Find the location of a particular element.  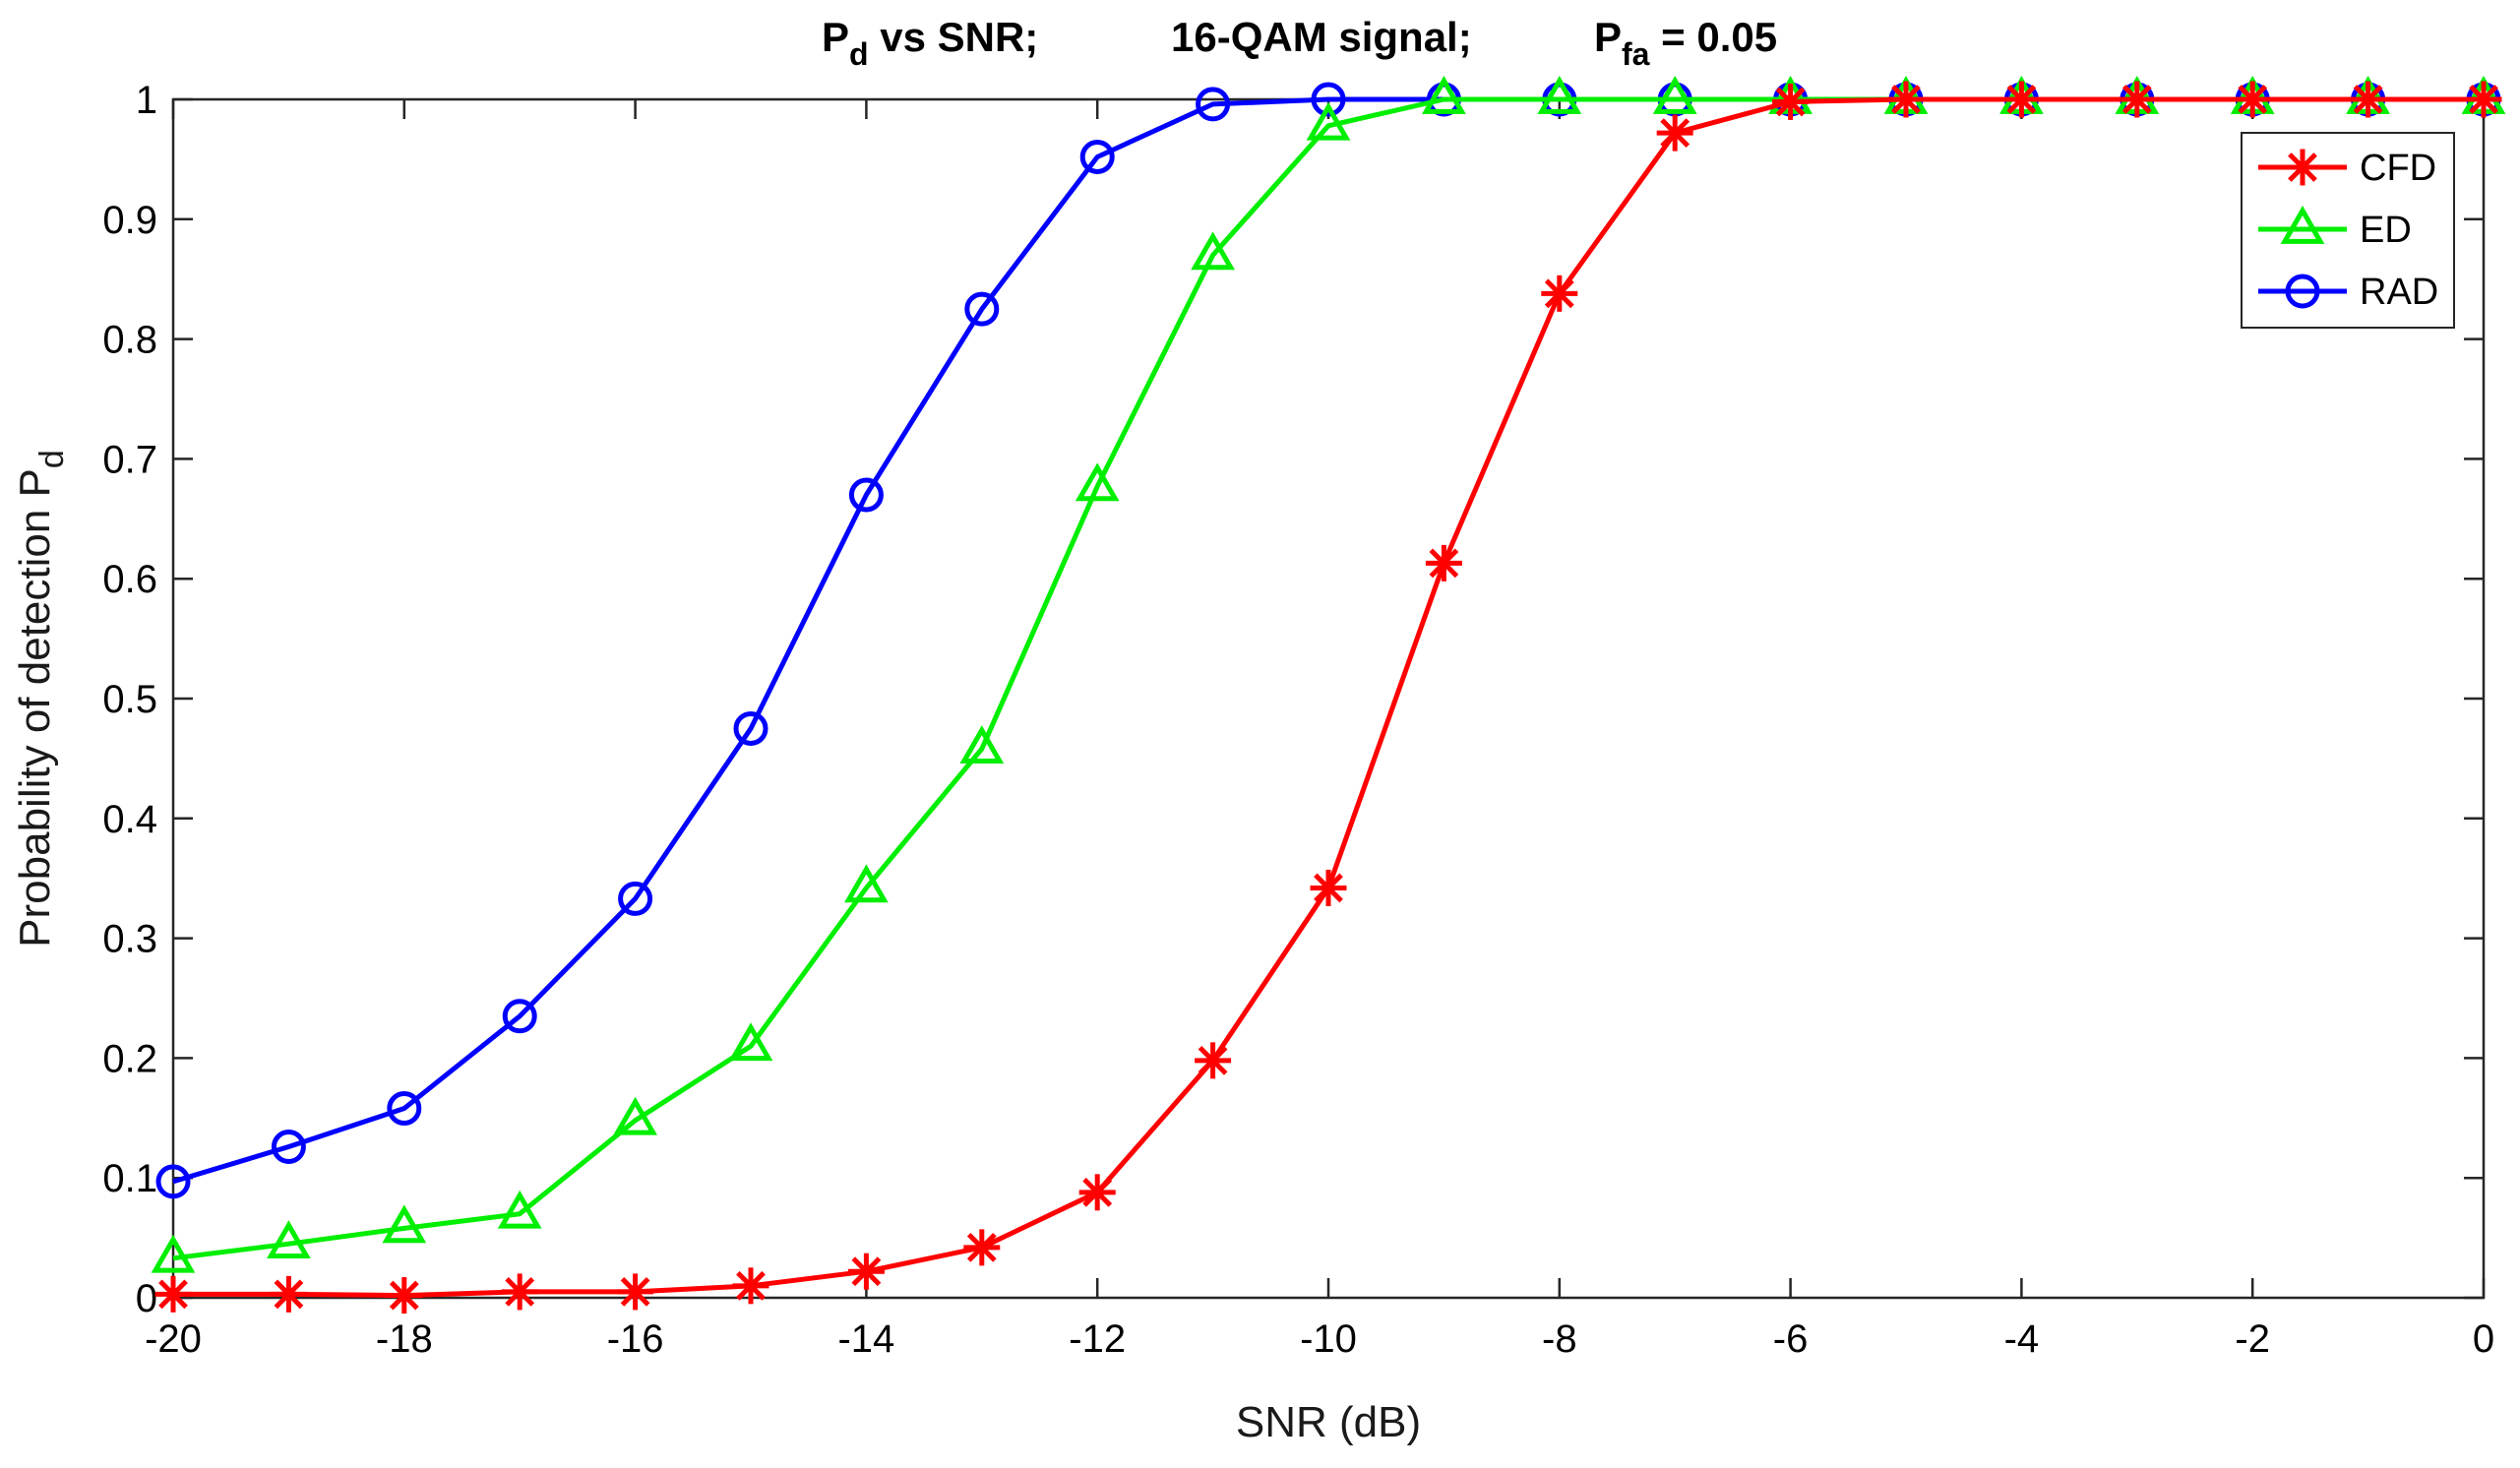

y-tick-label: 0.1 is located at coordinates (129, 1178).